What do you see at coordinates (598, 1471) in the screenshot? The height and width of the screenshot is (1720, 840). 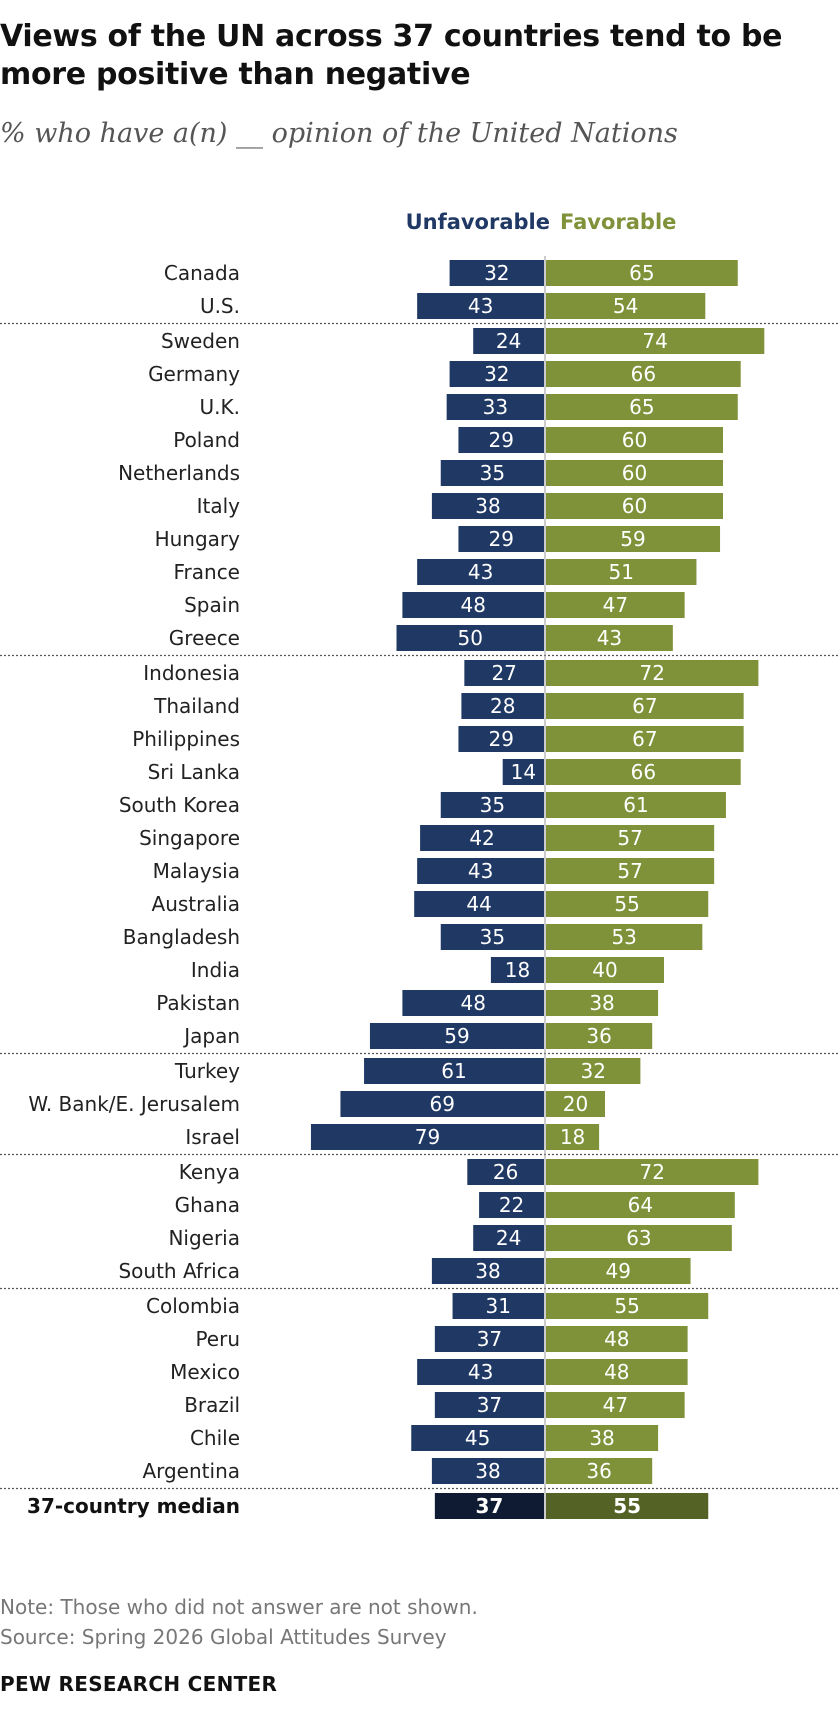 I see `favorable-value-label: 36` at bounding box center [598, 1471].